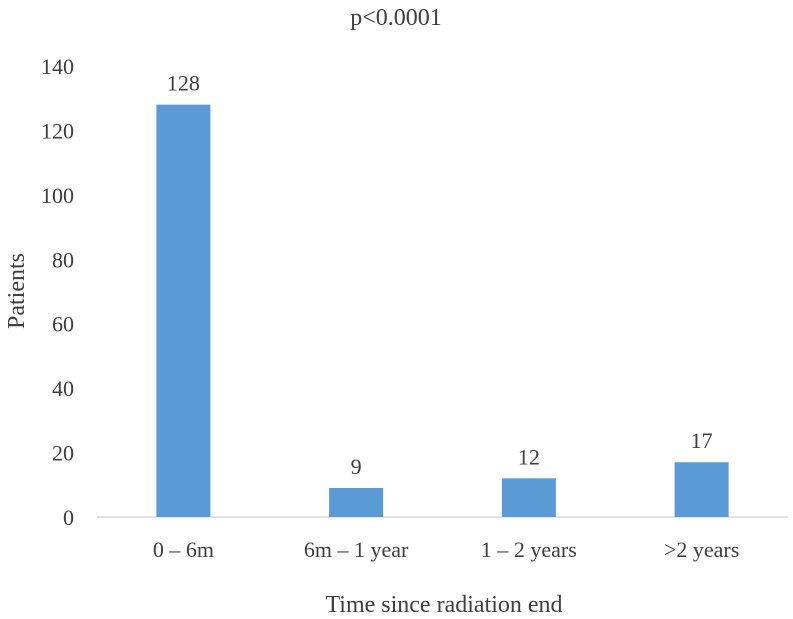 The width and height of the screenshot is (793, 619). I want to click on data-label: 17, so click(702, 440).